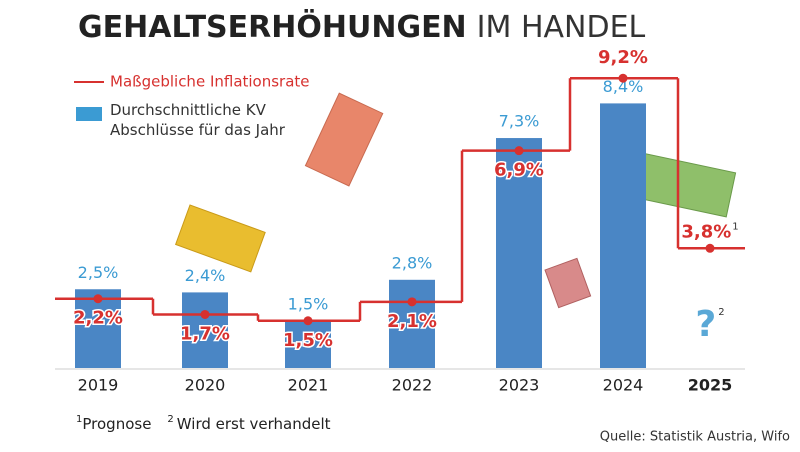 This screenshot has width=800, height=452. I want to click on missing-value-symbol: ?, so click(705, 324).